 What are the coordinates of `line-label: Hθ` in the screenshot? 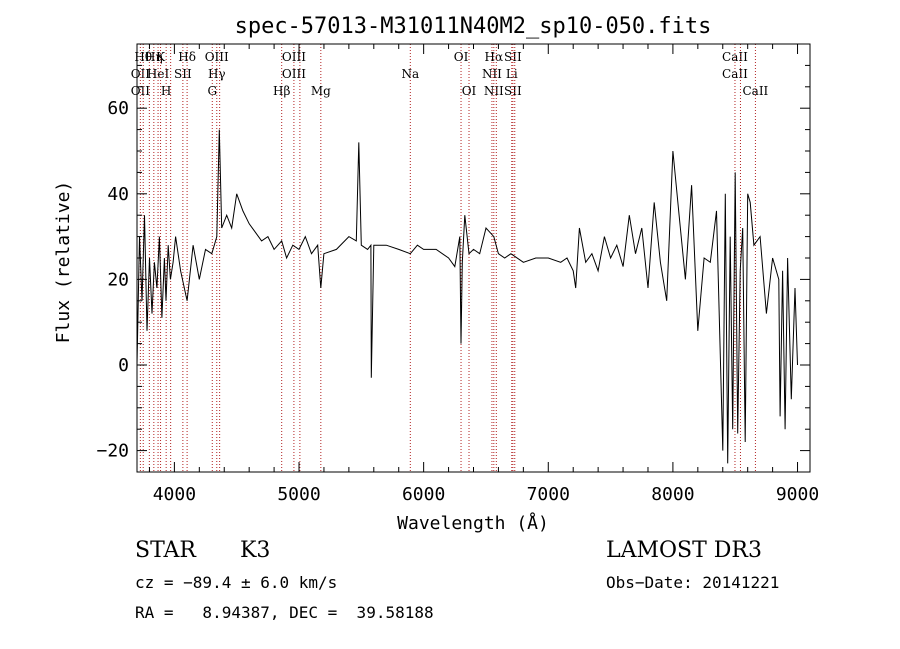 It's located at (143, 57).